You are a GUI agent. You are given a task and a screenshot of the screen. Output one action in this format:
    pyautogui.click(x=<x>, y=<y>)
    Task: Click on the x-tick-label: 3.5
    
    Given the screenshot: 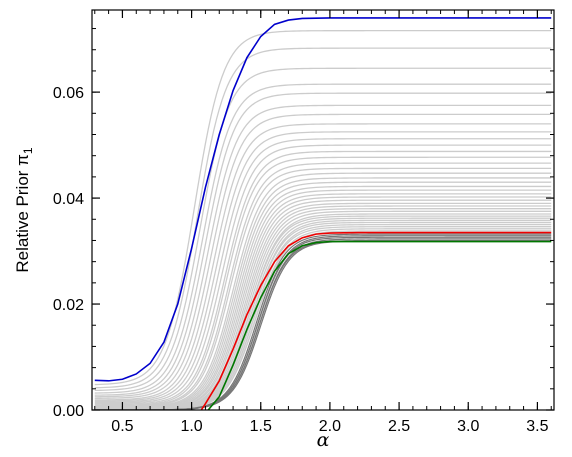 What is the action you would take?
    pyautogui.click(x=537, y=426)
    